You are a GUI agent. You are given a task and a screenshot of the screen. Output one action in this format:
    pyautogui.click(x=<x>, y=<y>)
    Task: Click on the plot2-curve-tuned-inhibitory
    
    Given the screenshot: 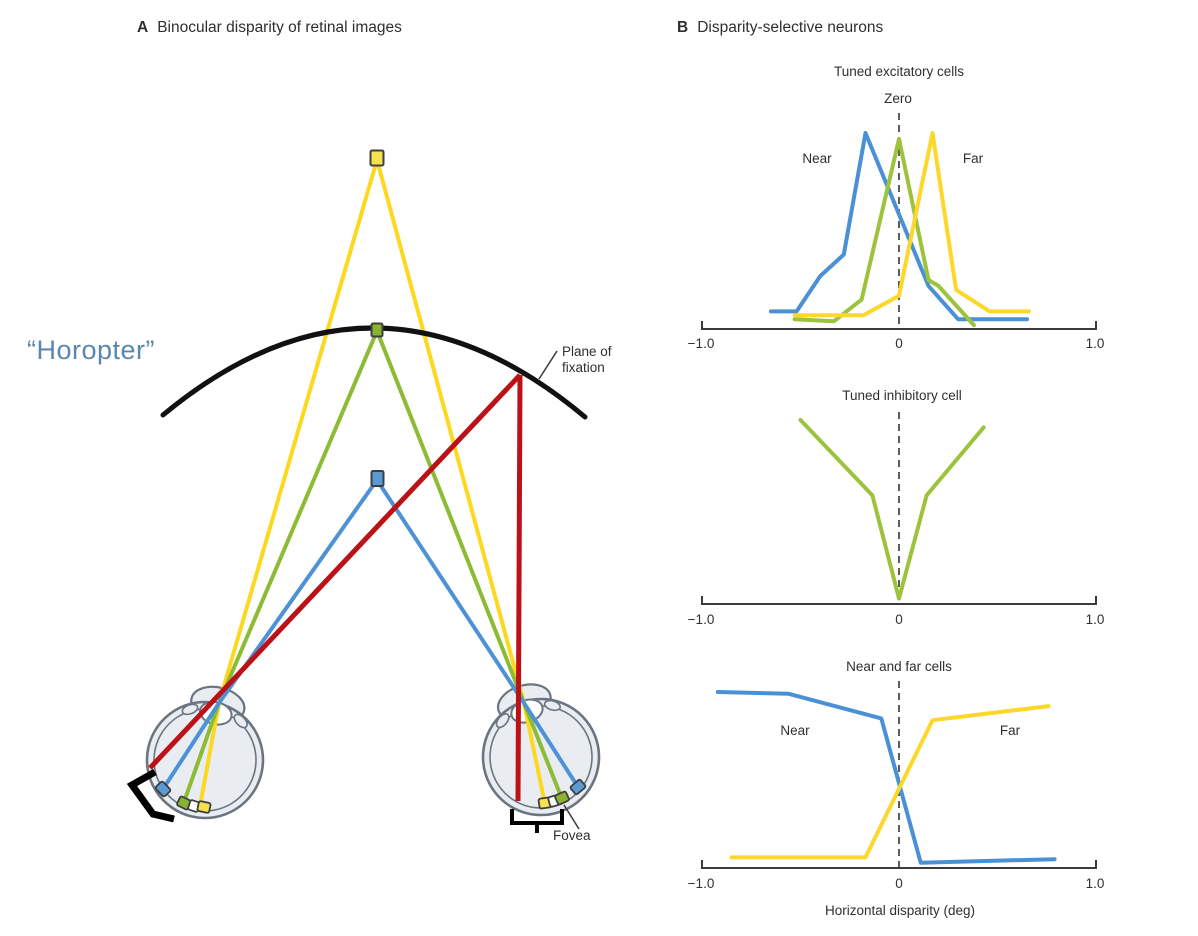 What is the action you would take?
    pyautogui.click(x=892, y=509)
    